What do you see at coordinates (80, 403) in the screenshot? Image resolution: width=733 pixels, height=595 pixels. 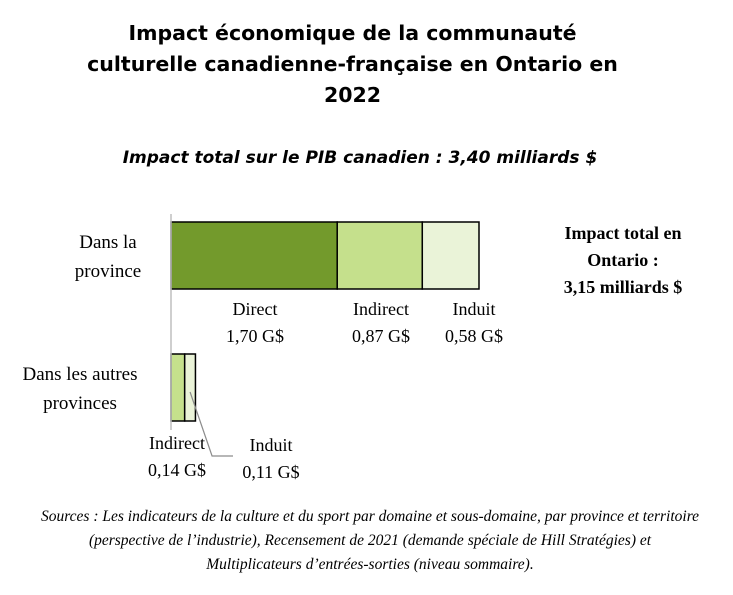 I see `category-label-other-provinces-line2: provinces` at bounding box center [80, 403].